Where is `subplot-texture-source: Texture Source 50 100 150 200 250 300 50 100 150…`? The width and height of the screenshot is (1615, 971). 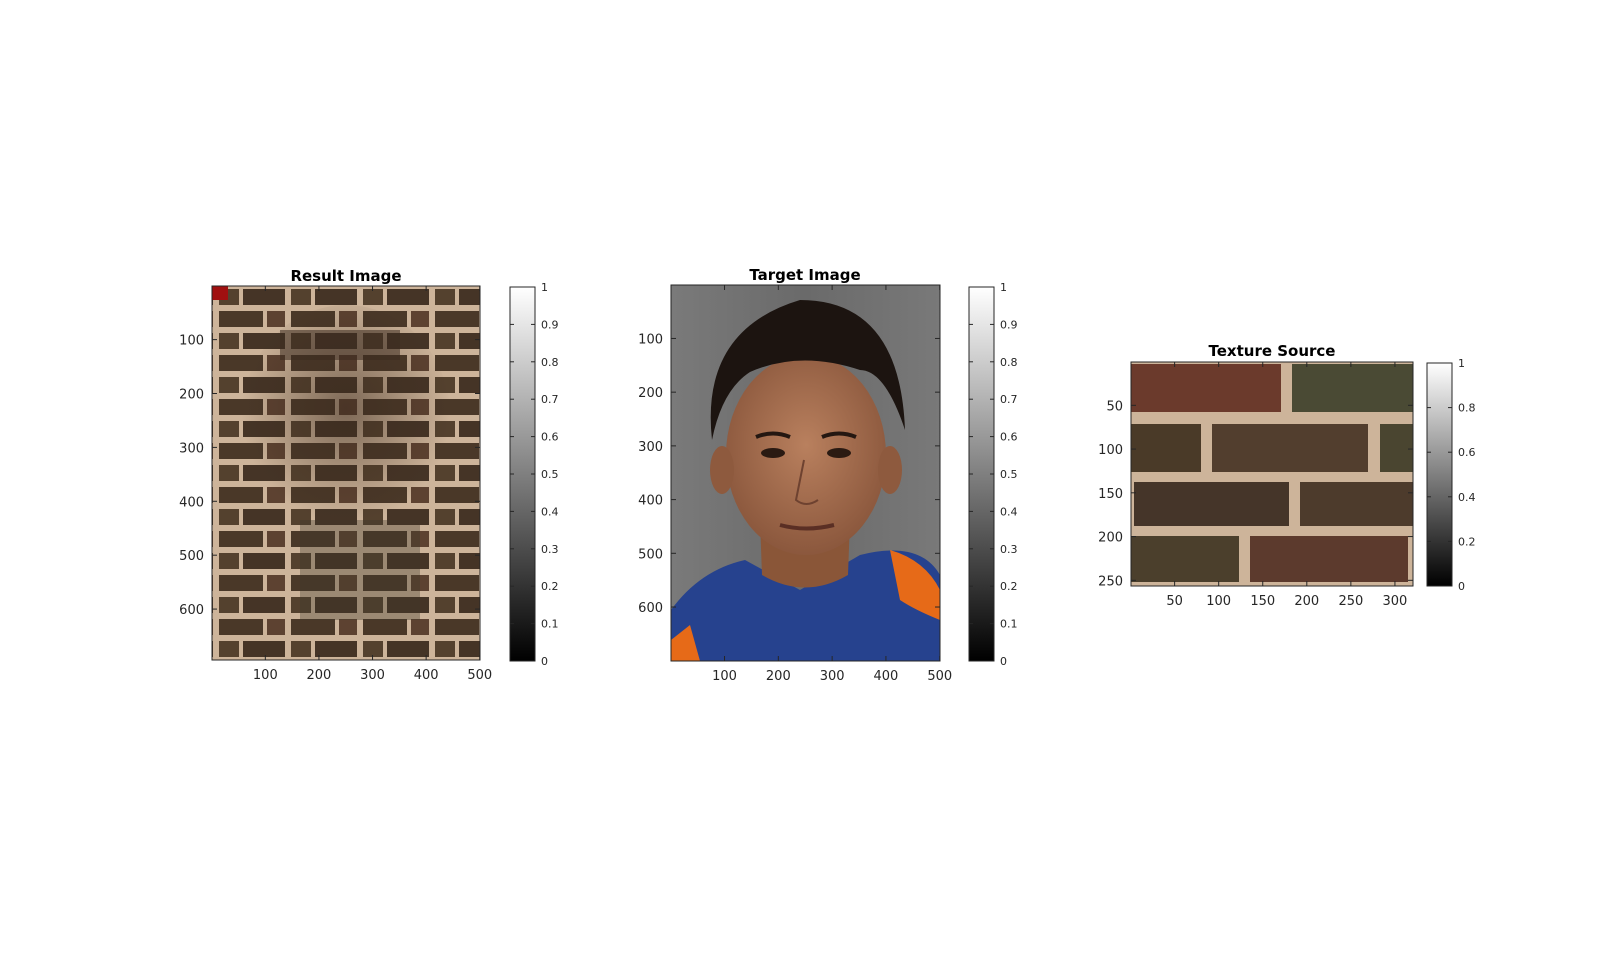
subplot-texture-source: Texture Source 50 100 150 200 250 300 50 100 150… is located at coordinates (1256, 475).